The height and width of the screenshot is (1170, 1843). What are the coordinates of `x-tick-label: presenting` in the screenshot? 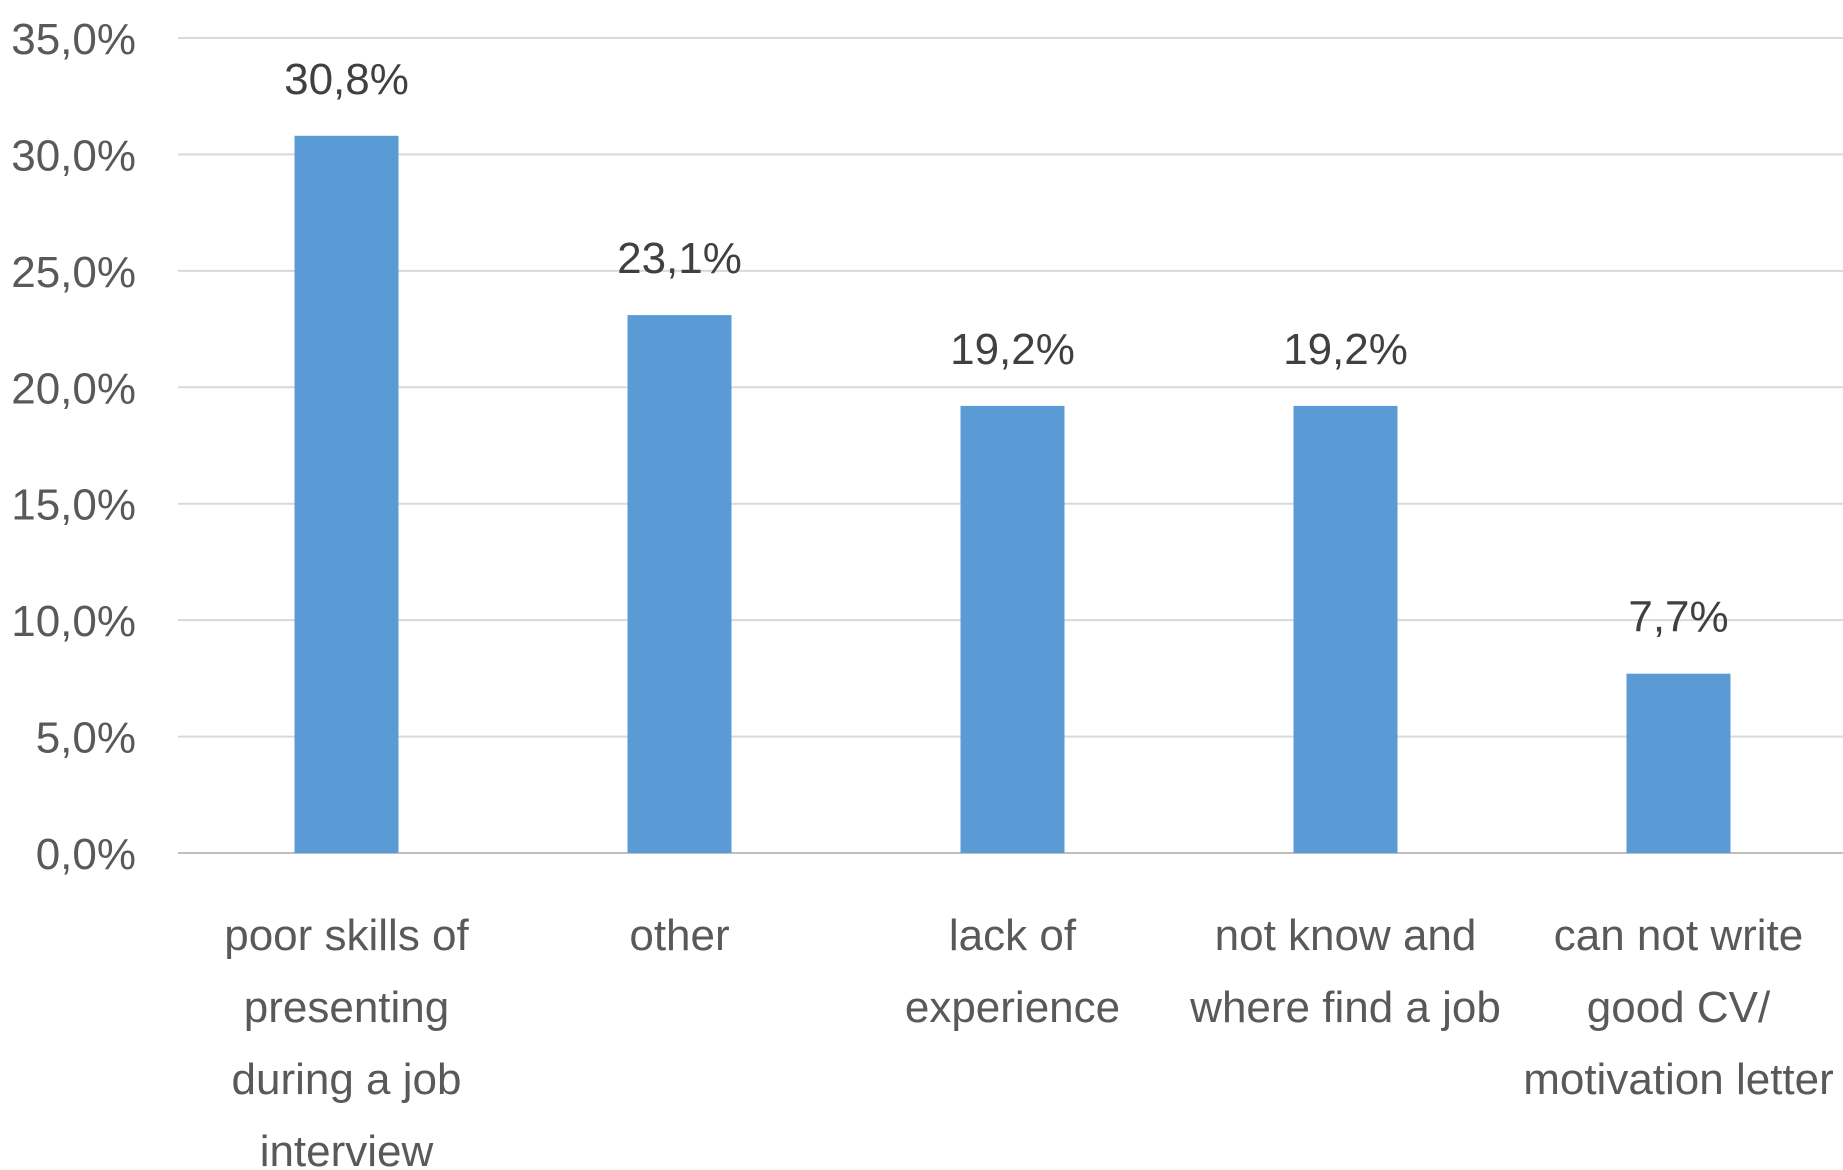 It's located at (346, 1007).